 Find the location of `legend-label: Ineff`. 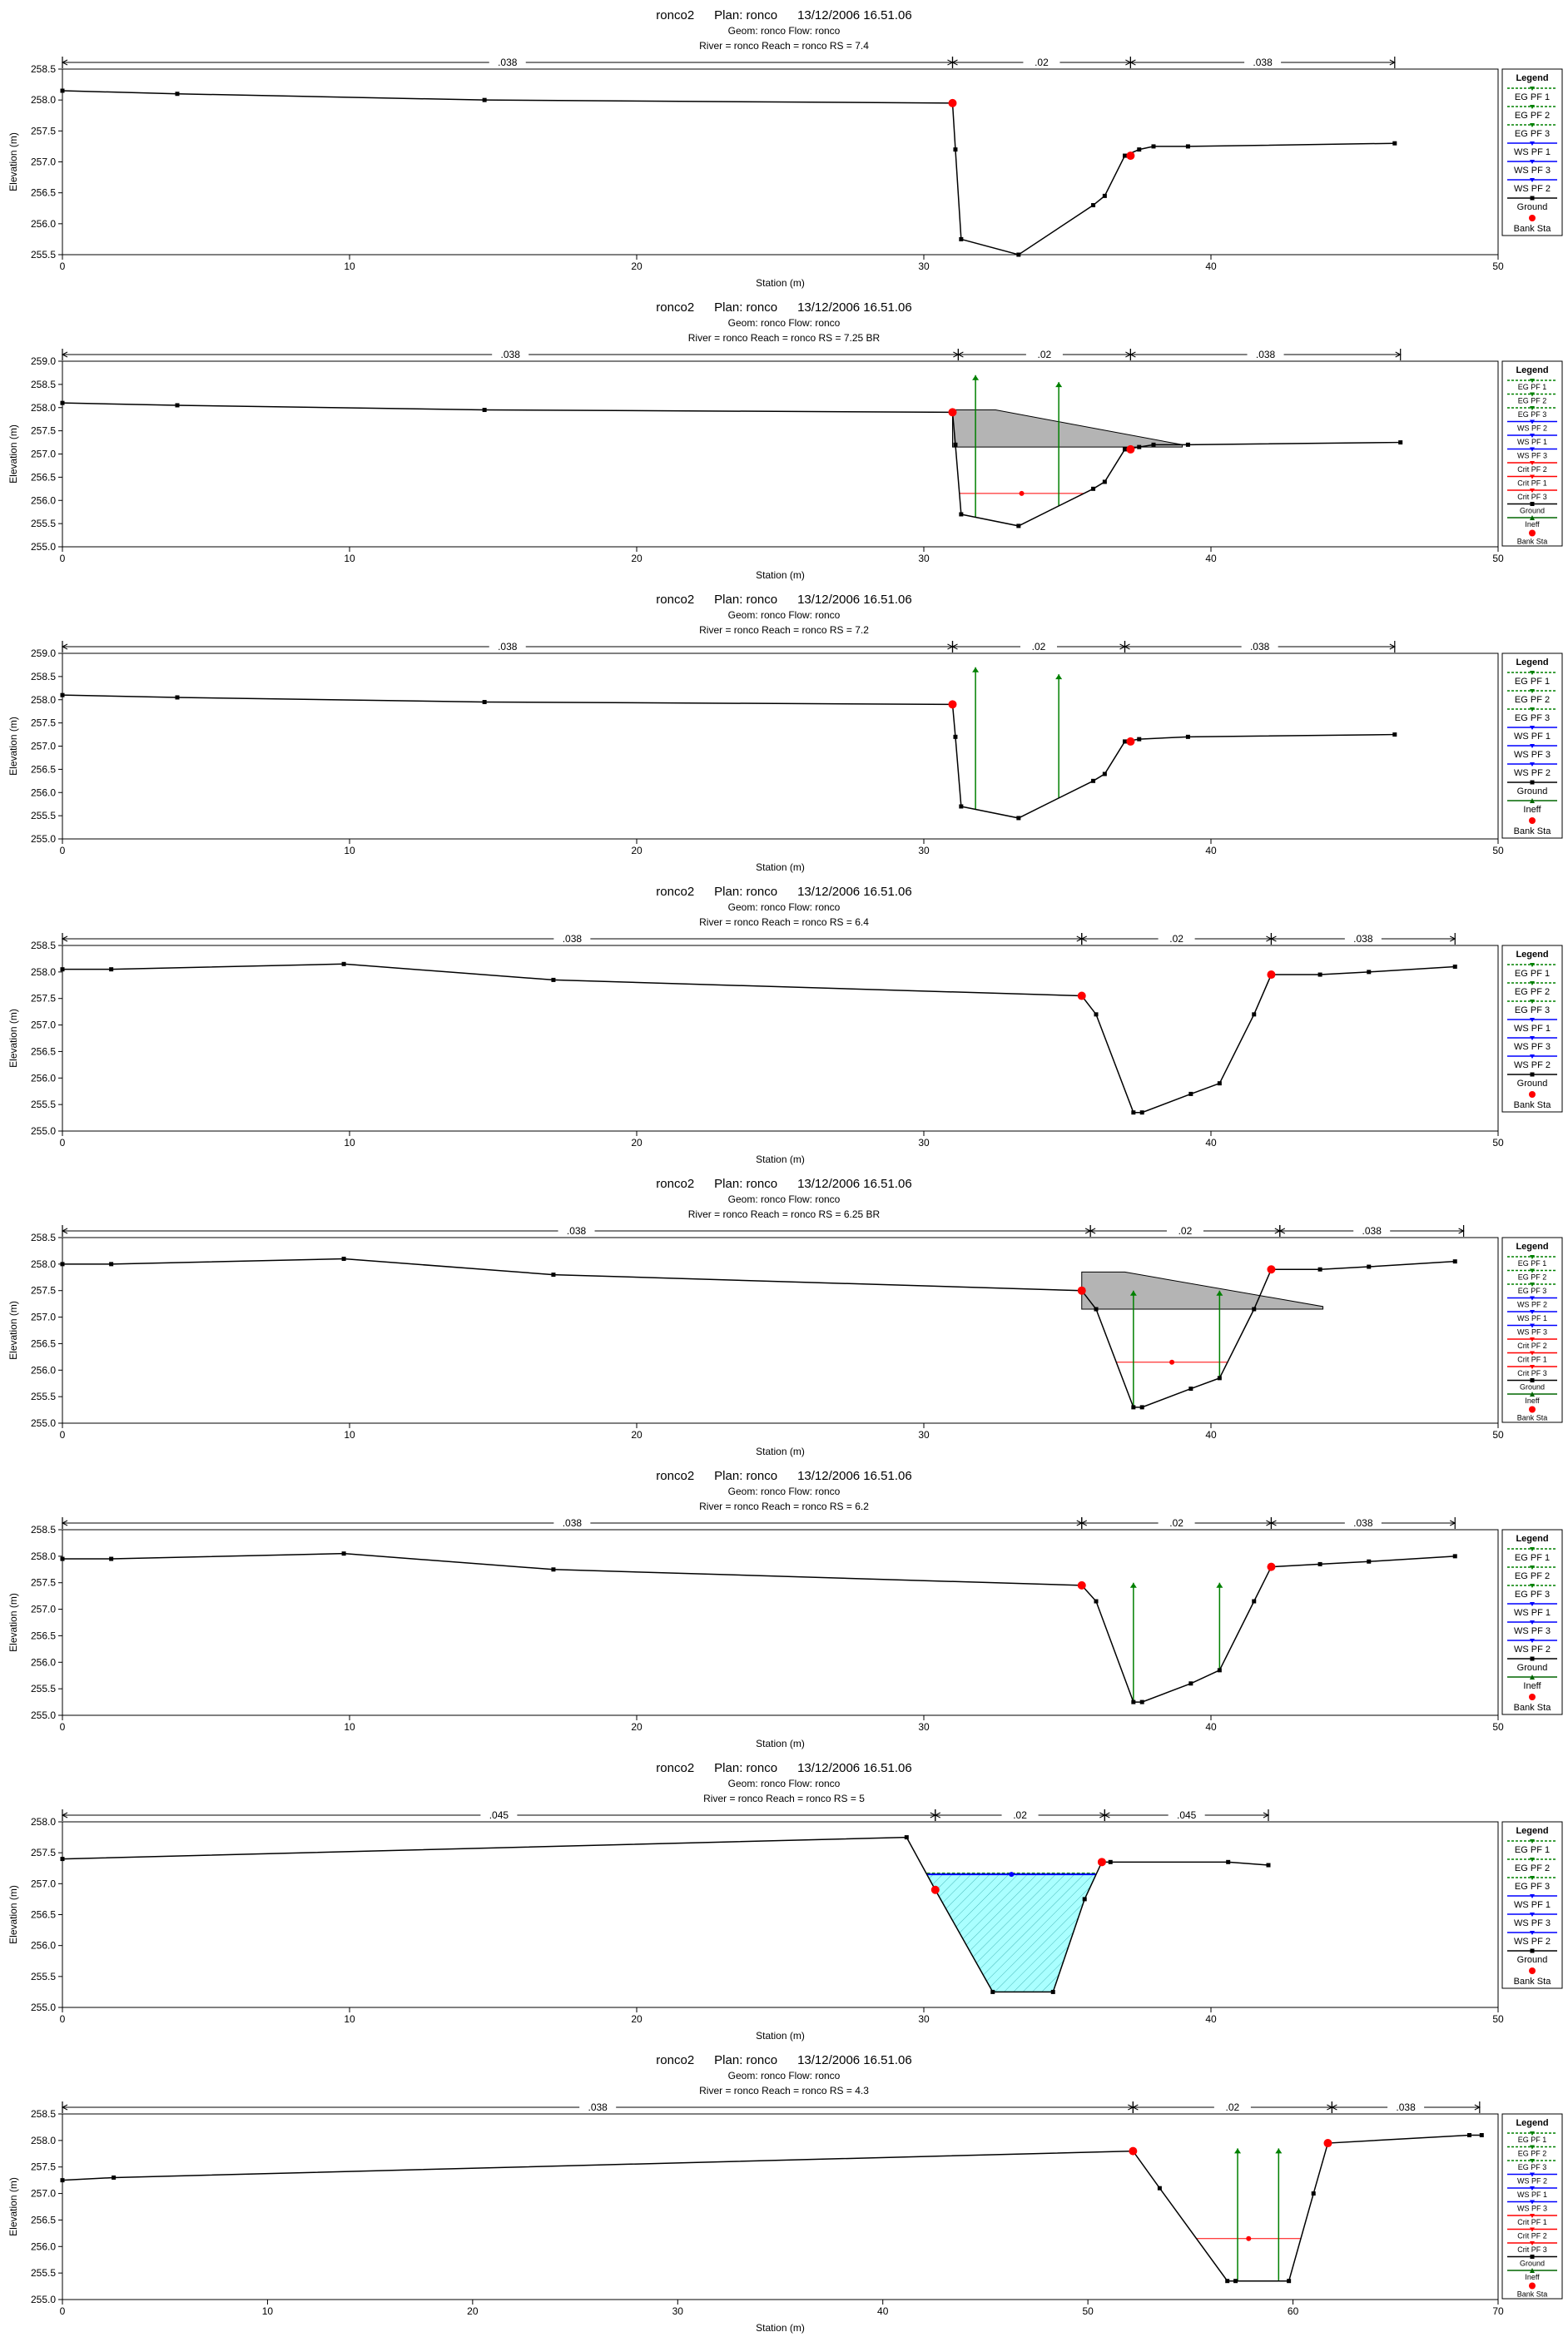

legend-label: Ineff is located at coordinates (1532, 810).